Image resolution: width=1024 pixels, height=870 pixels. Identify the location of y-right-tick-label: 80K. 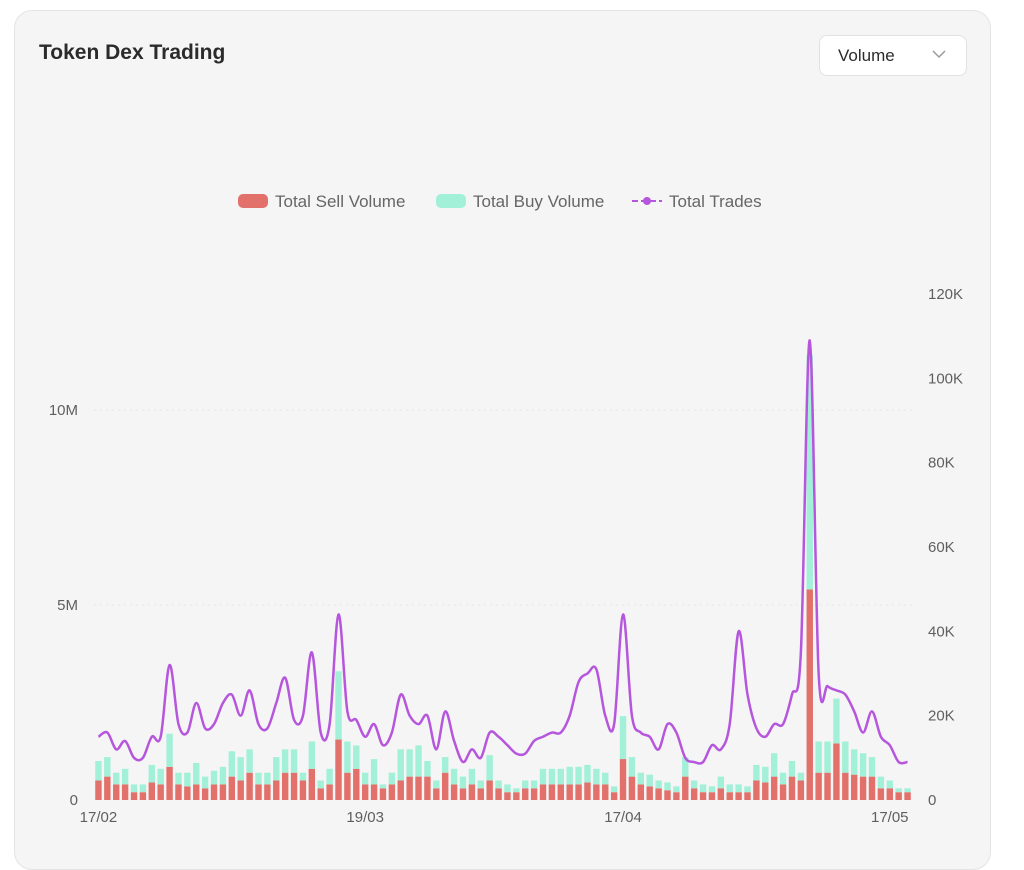
(941, 463).